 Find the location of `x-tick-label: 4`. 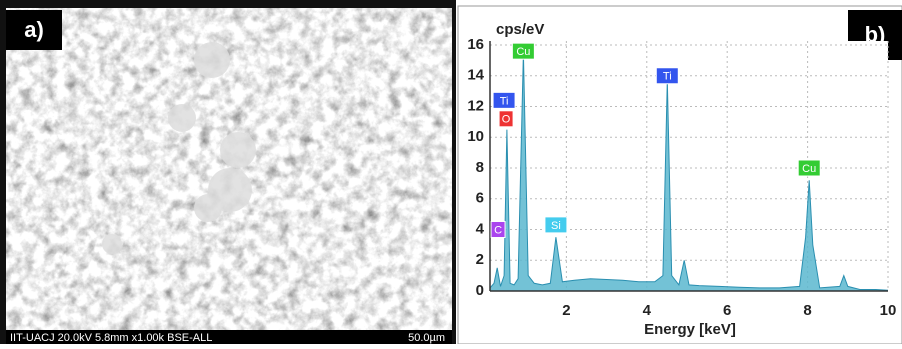

x-tick-label: 4 is located at coordinates (647, 310).